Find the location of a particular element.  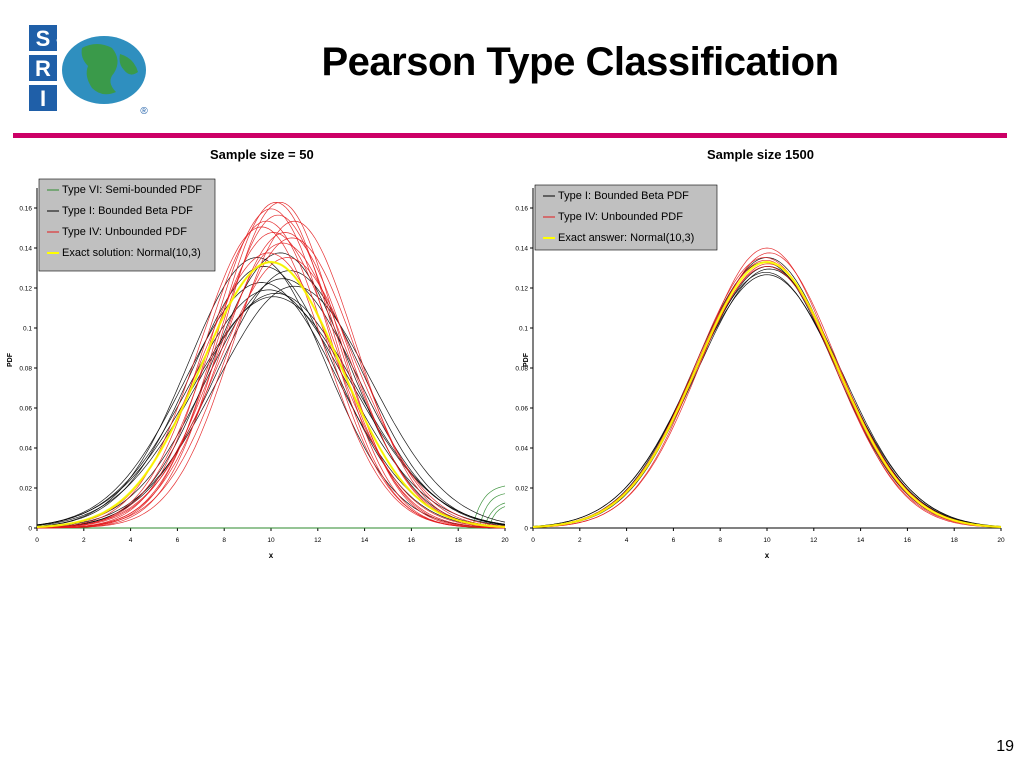

x-axis-label: x is located at coordinates (767, 555).